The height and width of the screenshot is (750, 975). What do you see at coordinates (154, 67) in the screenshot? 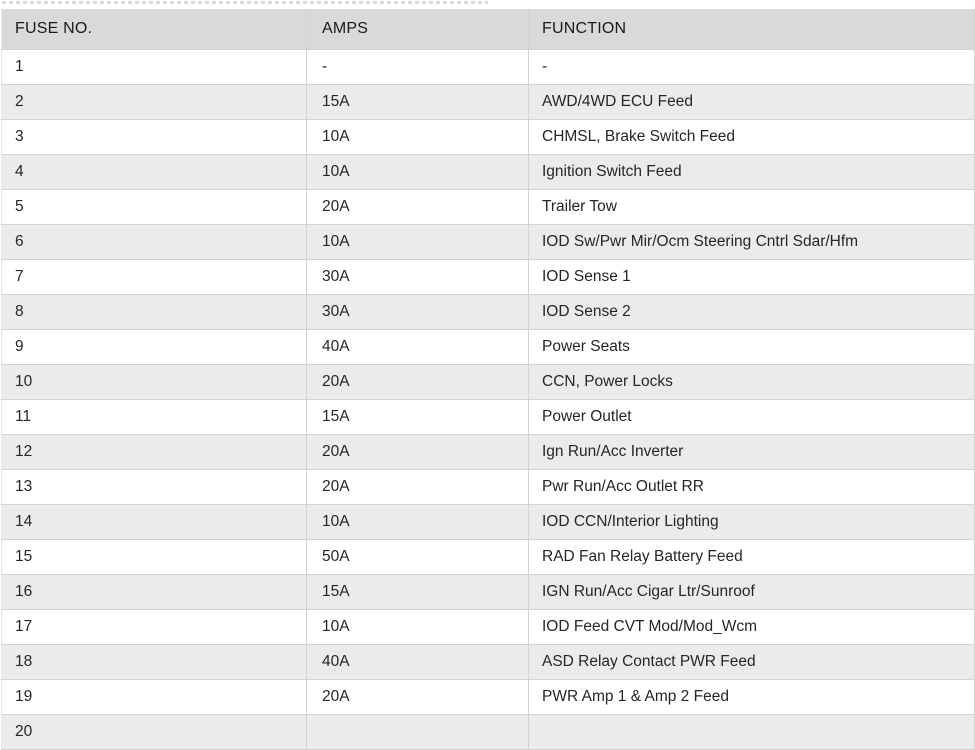
I see `fuse-no-cell: 1` at bounding box center [154, 67].